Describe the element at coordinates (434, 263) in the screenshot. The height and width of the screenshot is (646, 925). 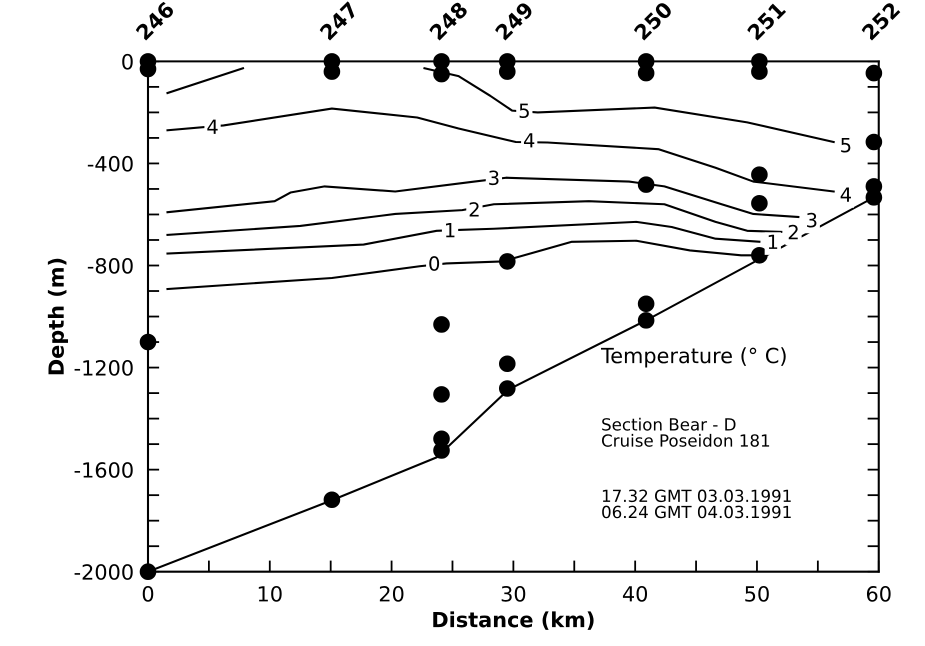
I see `annotation: 0` at that location.